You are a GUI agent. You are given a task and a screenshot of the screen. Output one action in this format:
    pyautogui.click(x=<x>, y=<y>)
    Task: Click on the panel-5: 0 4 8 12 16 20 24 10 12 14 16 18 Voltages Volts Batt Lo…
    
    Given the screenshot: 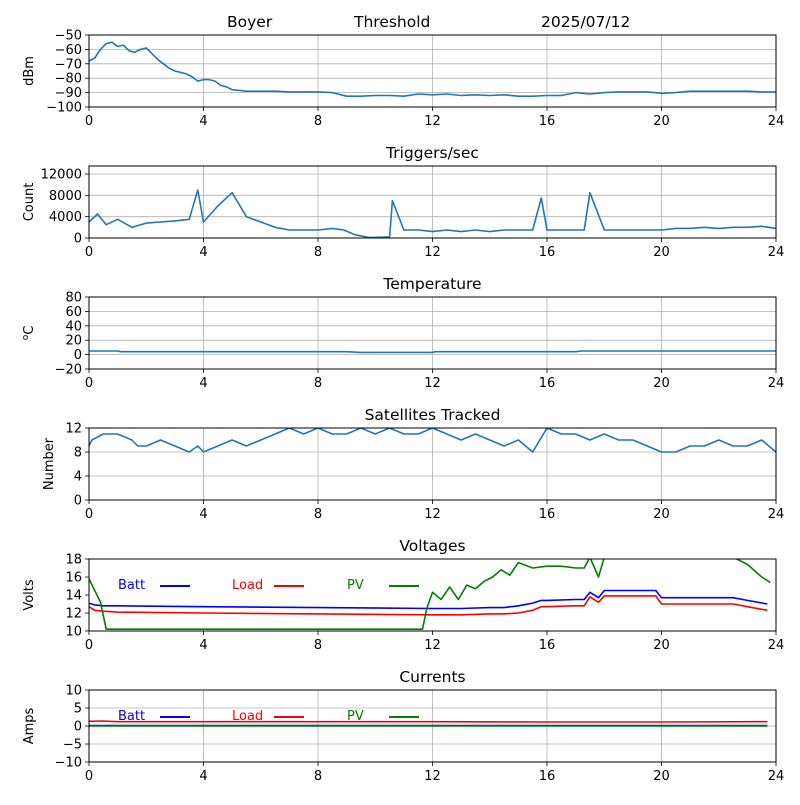 What is the action you would take?
    pyautogui.click(x=403, y=595)
    